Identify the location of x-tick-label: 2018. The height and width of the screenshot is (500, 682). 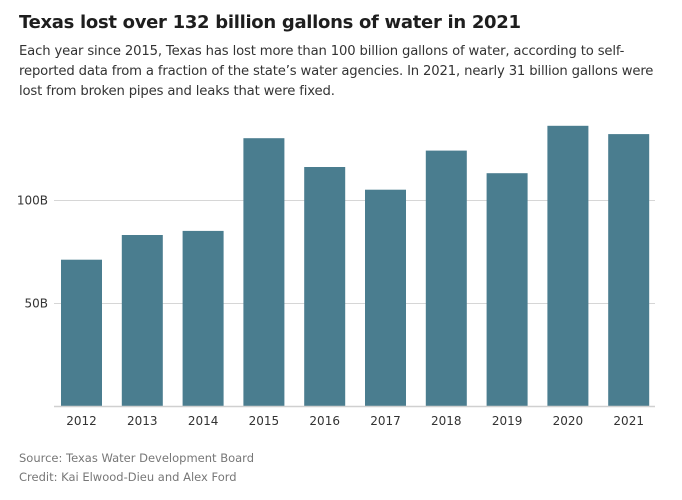
(446, 421).